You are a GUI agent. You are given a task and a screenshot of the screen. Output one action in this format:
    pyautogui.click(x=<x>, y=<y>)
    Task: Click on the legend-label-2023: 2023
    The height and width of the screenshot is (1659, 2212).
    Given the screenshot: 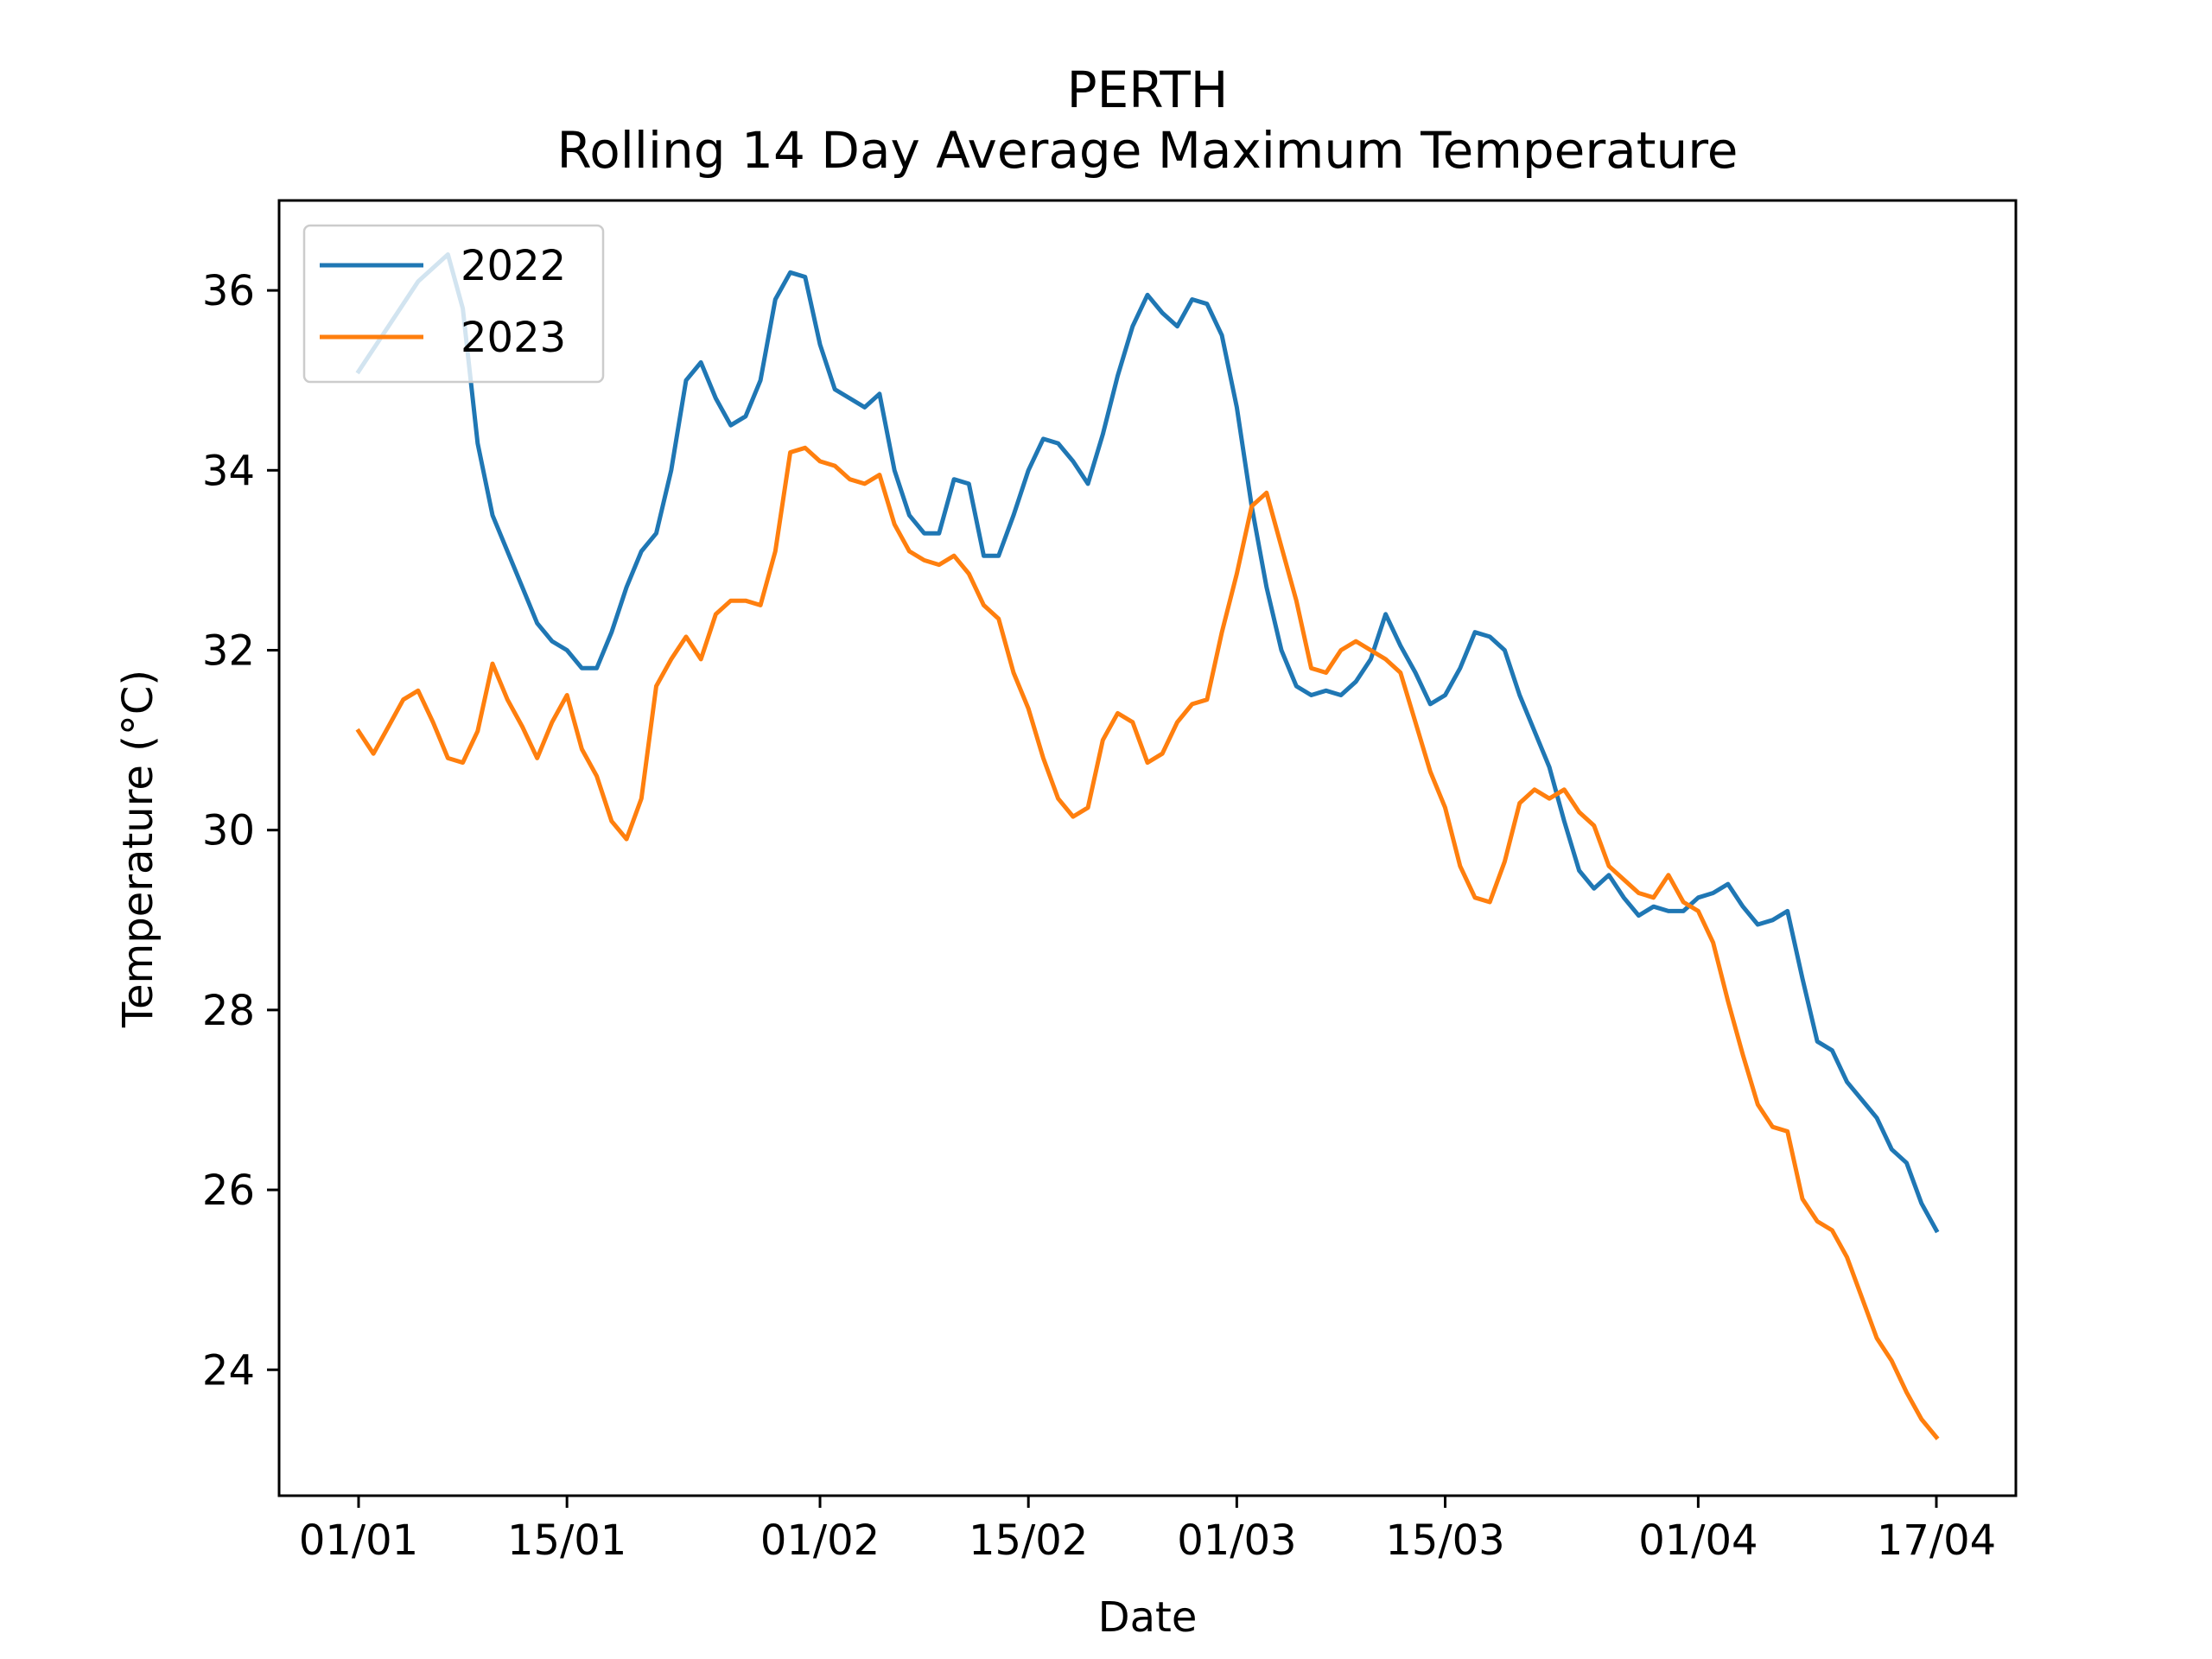 What is the action you would take?
    pyautogui.click(x=513, y=338)
    